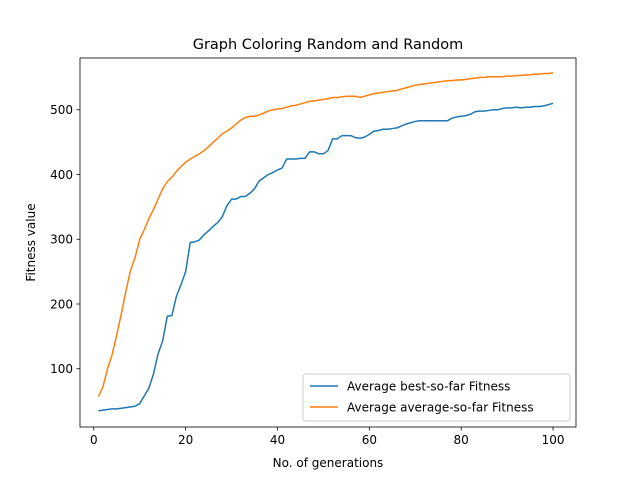 This screenshot has height=480, width=640. What do you see at coordinates (61, 240) in the screenshot?
I see `y-tick-label: 300` at bounding box center [61, 240].